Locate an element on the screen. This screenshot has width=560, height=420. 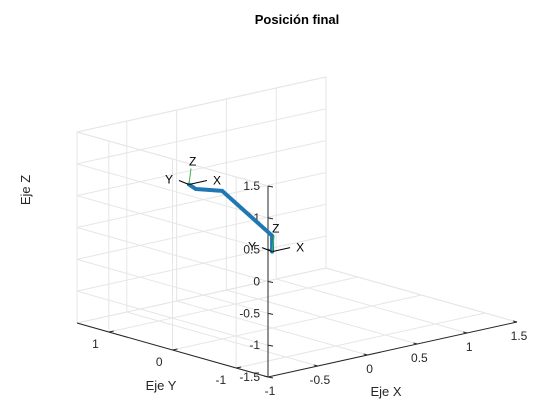
x-axis-line is located at coordinates (392, 349).